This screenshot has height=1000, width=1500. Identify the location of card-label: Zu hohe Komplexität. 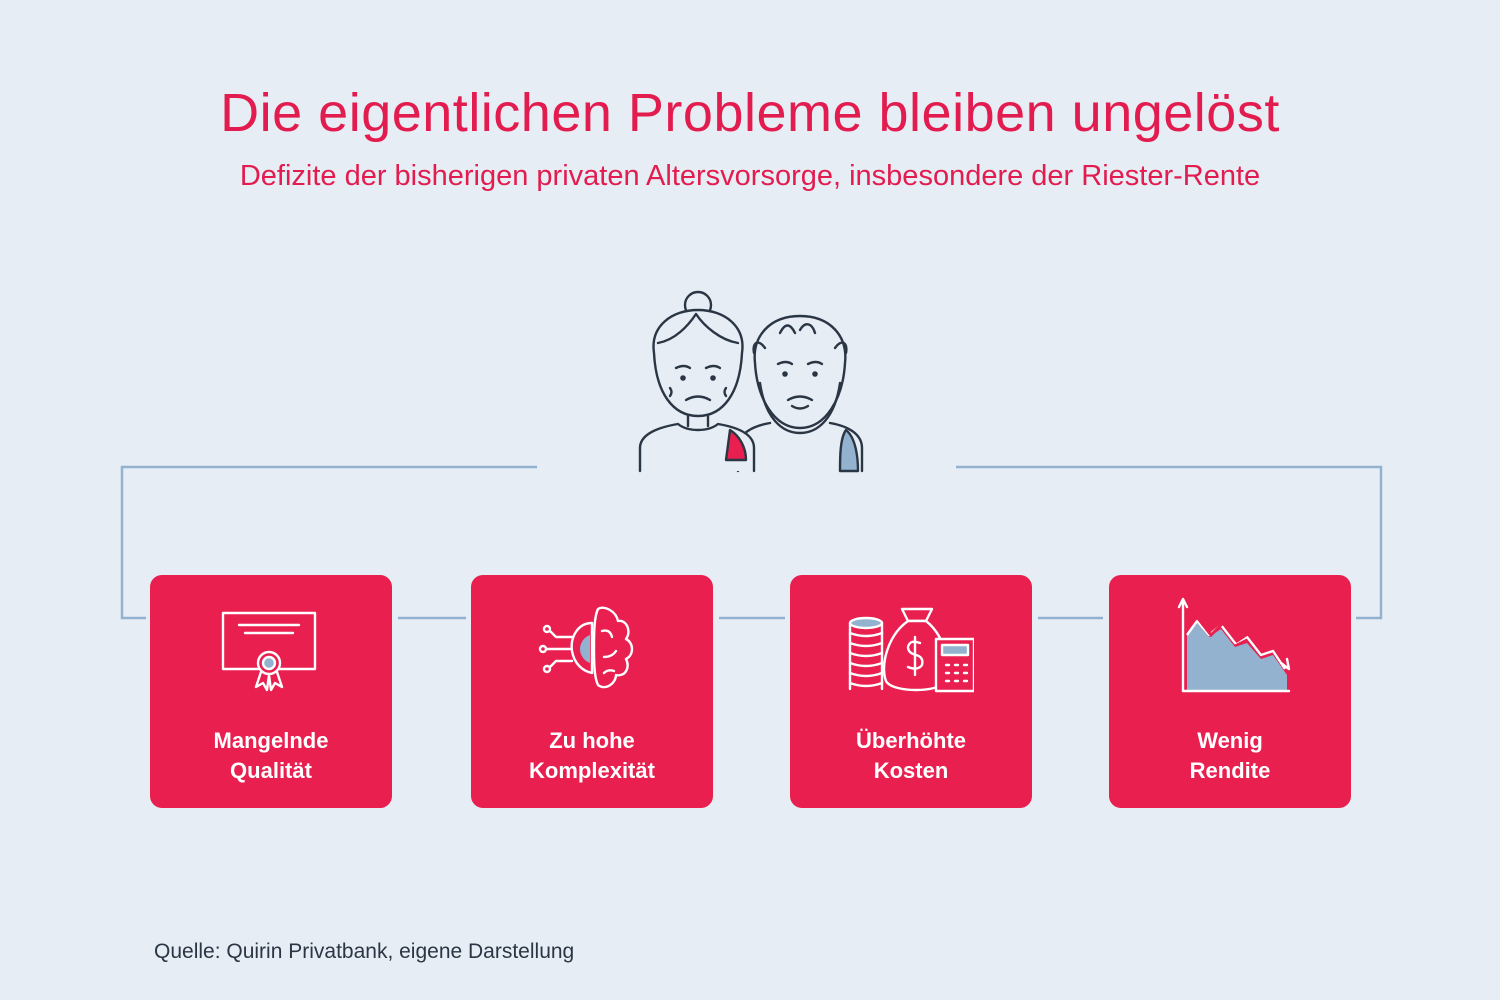
(592, 755).